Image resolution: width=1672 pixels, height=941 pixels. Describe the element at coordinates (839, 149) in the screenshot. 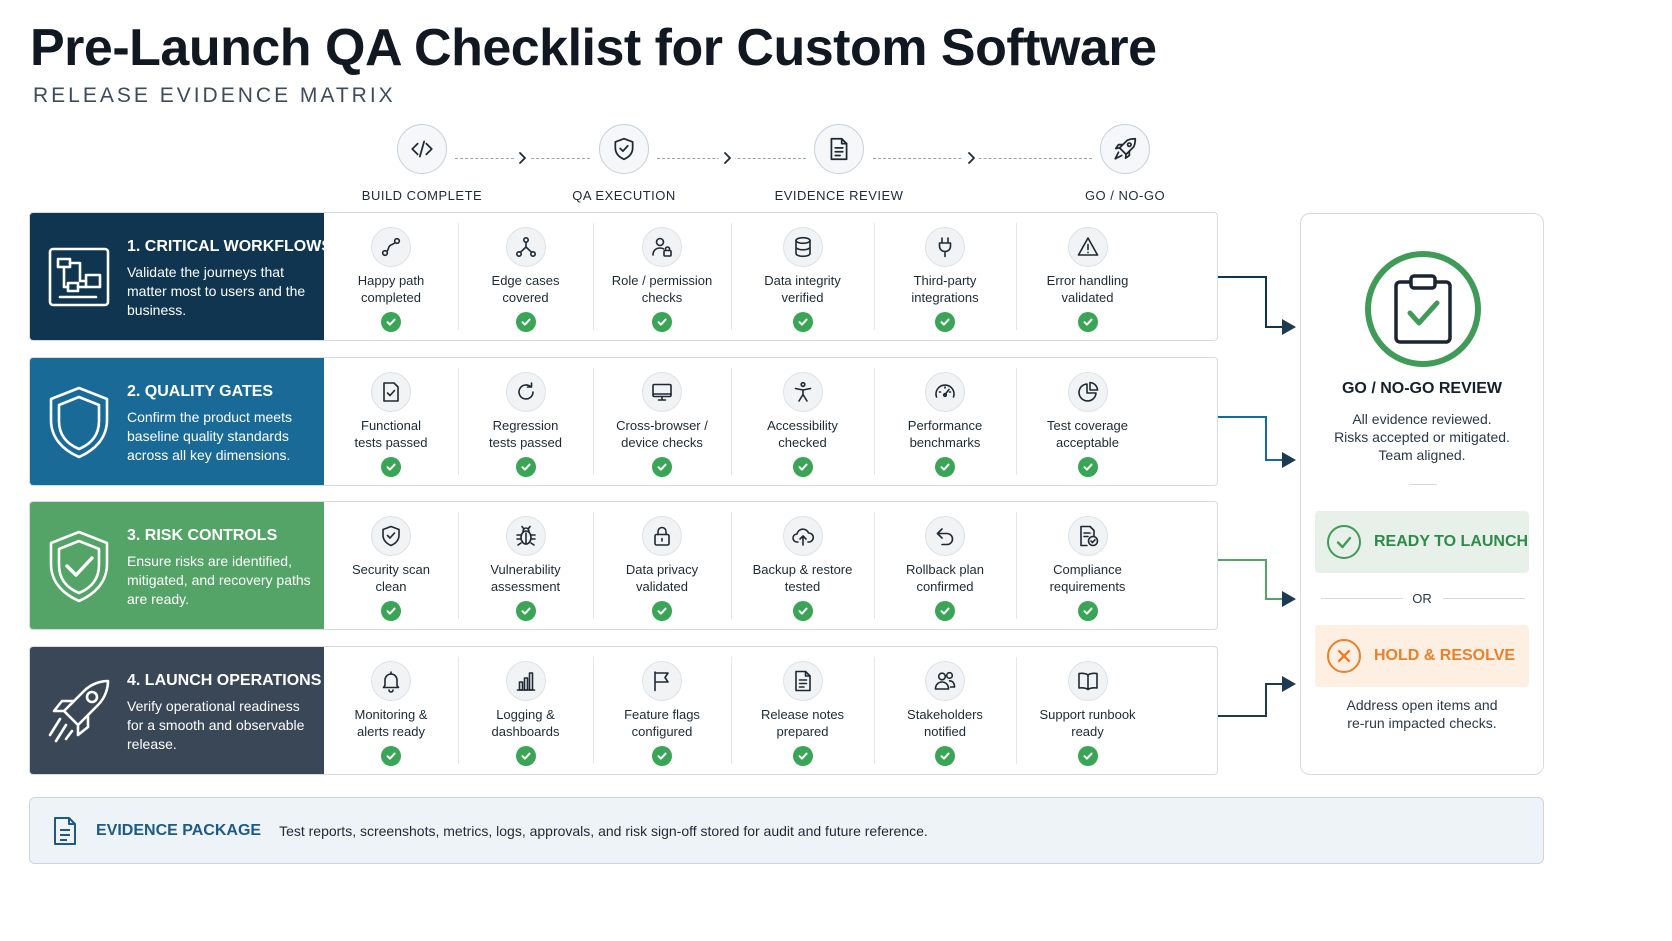

I see `document-icon` at that location.